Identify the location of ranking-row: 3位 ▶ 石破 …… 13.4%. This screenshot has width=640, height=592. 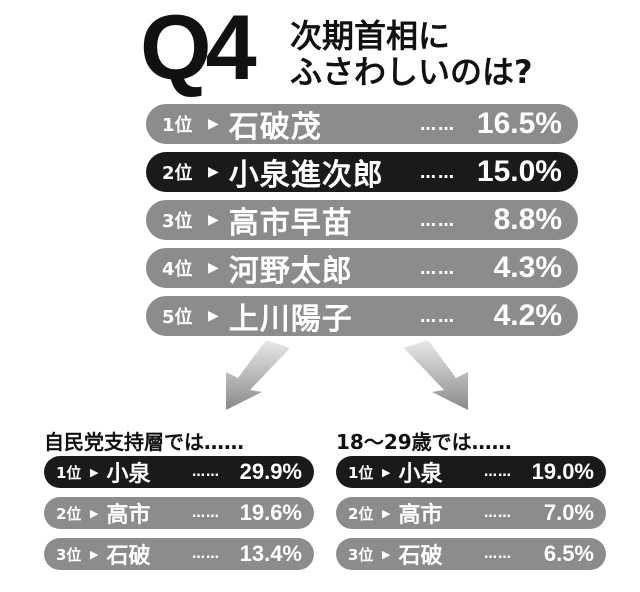
(179, 554).